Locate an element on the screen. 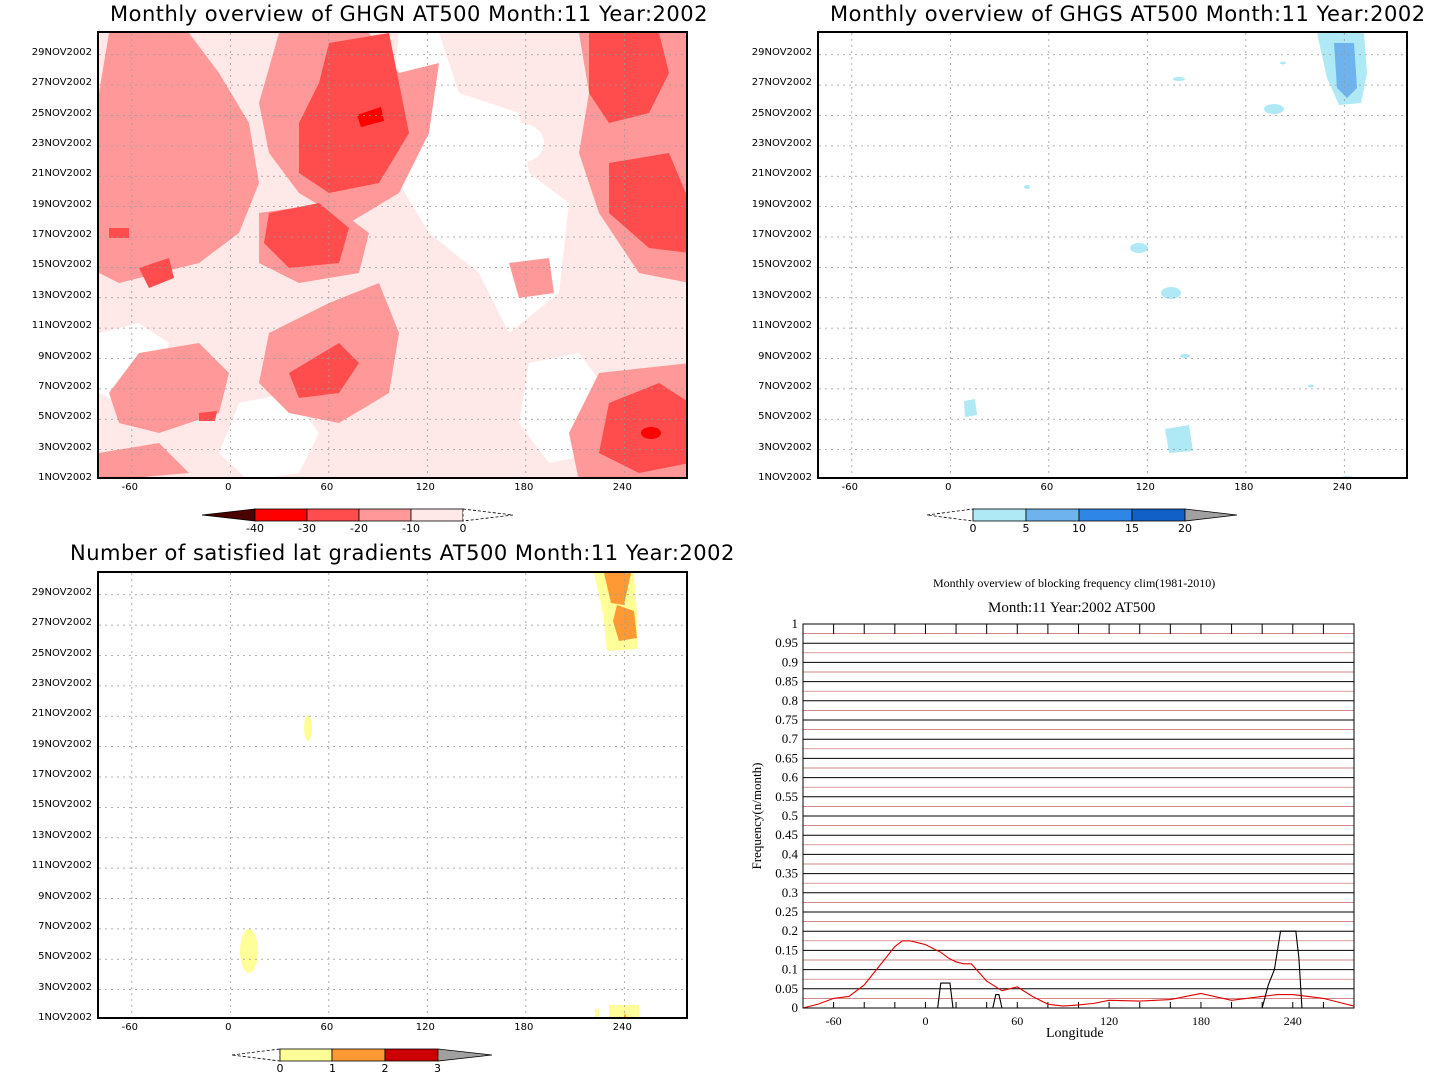 This screenshot has height=1091, width=1440. ghgn-xtick-label: 0 is located at coordinates (228, 487).